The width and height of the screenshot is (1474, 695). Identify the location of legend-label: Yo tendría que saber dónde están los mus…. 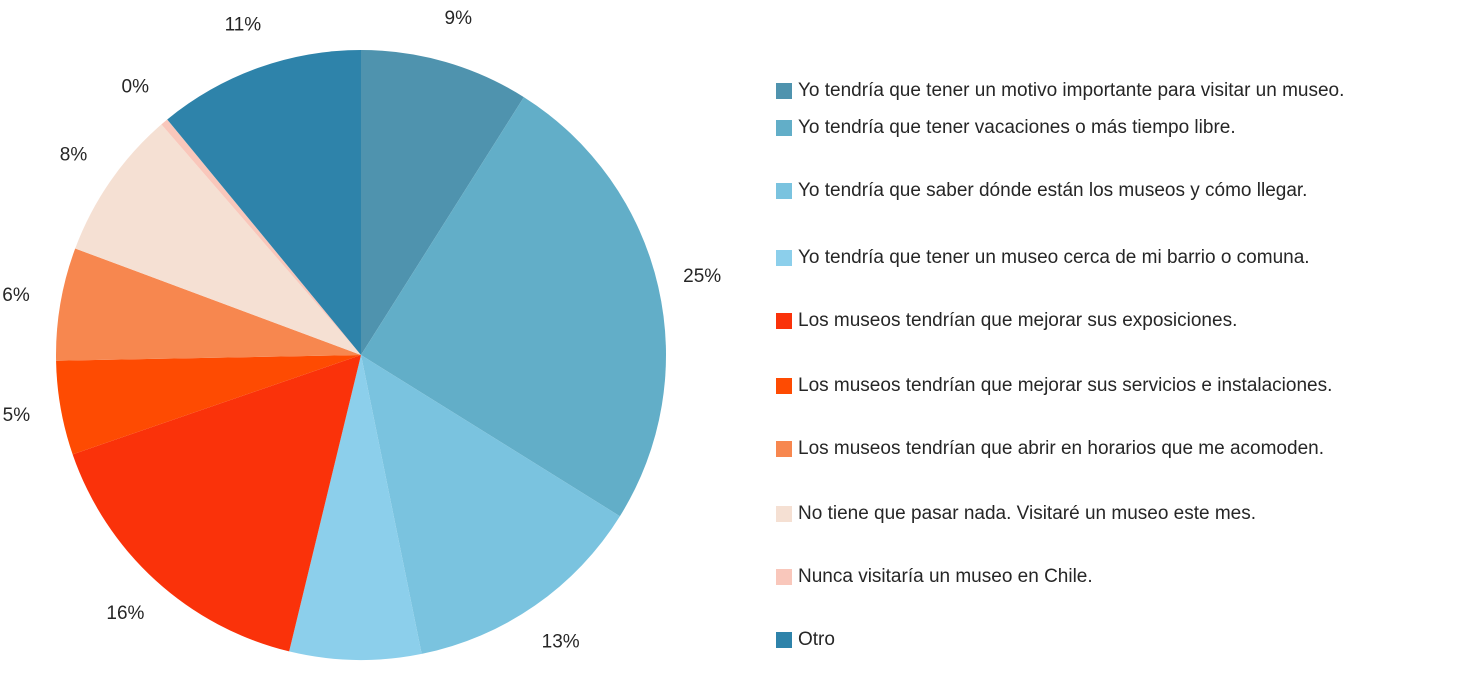
(1052, 190).